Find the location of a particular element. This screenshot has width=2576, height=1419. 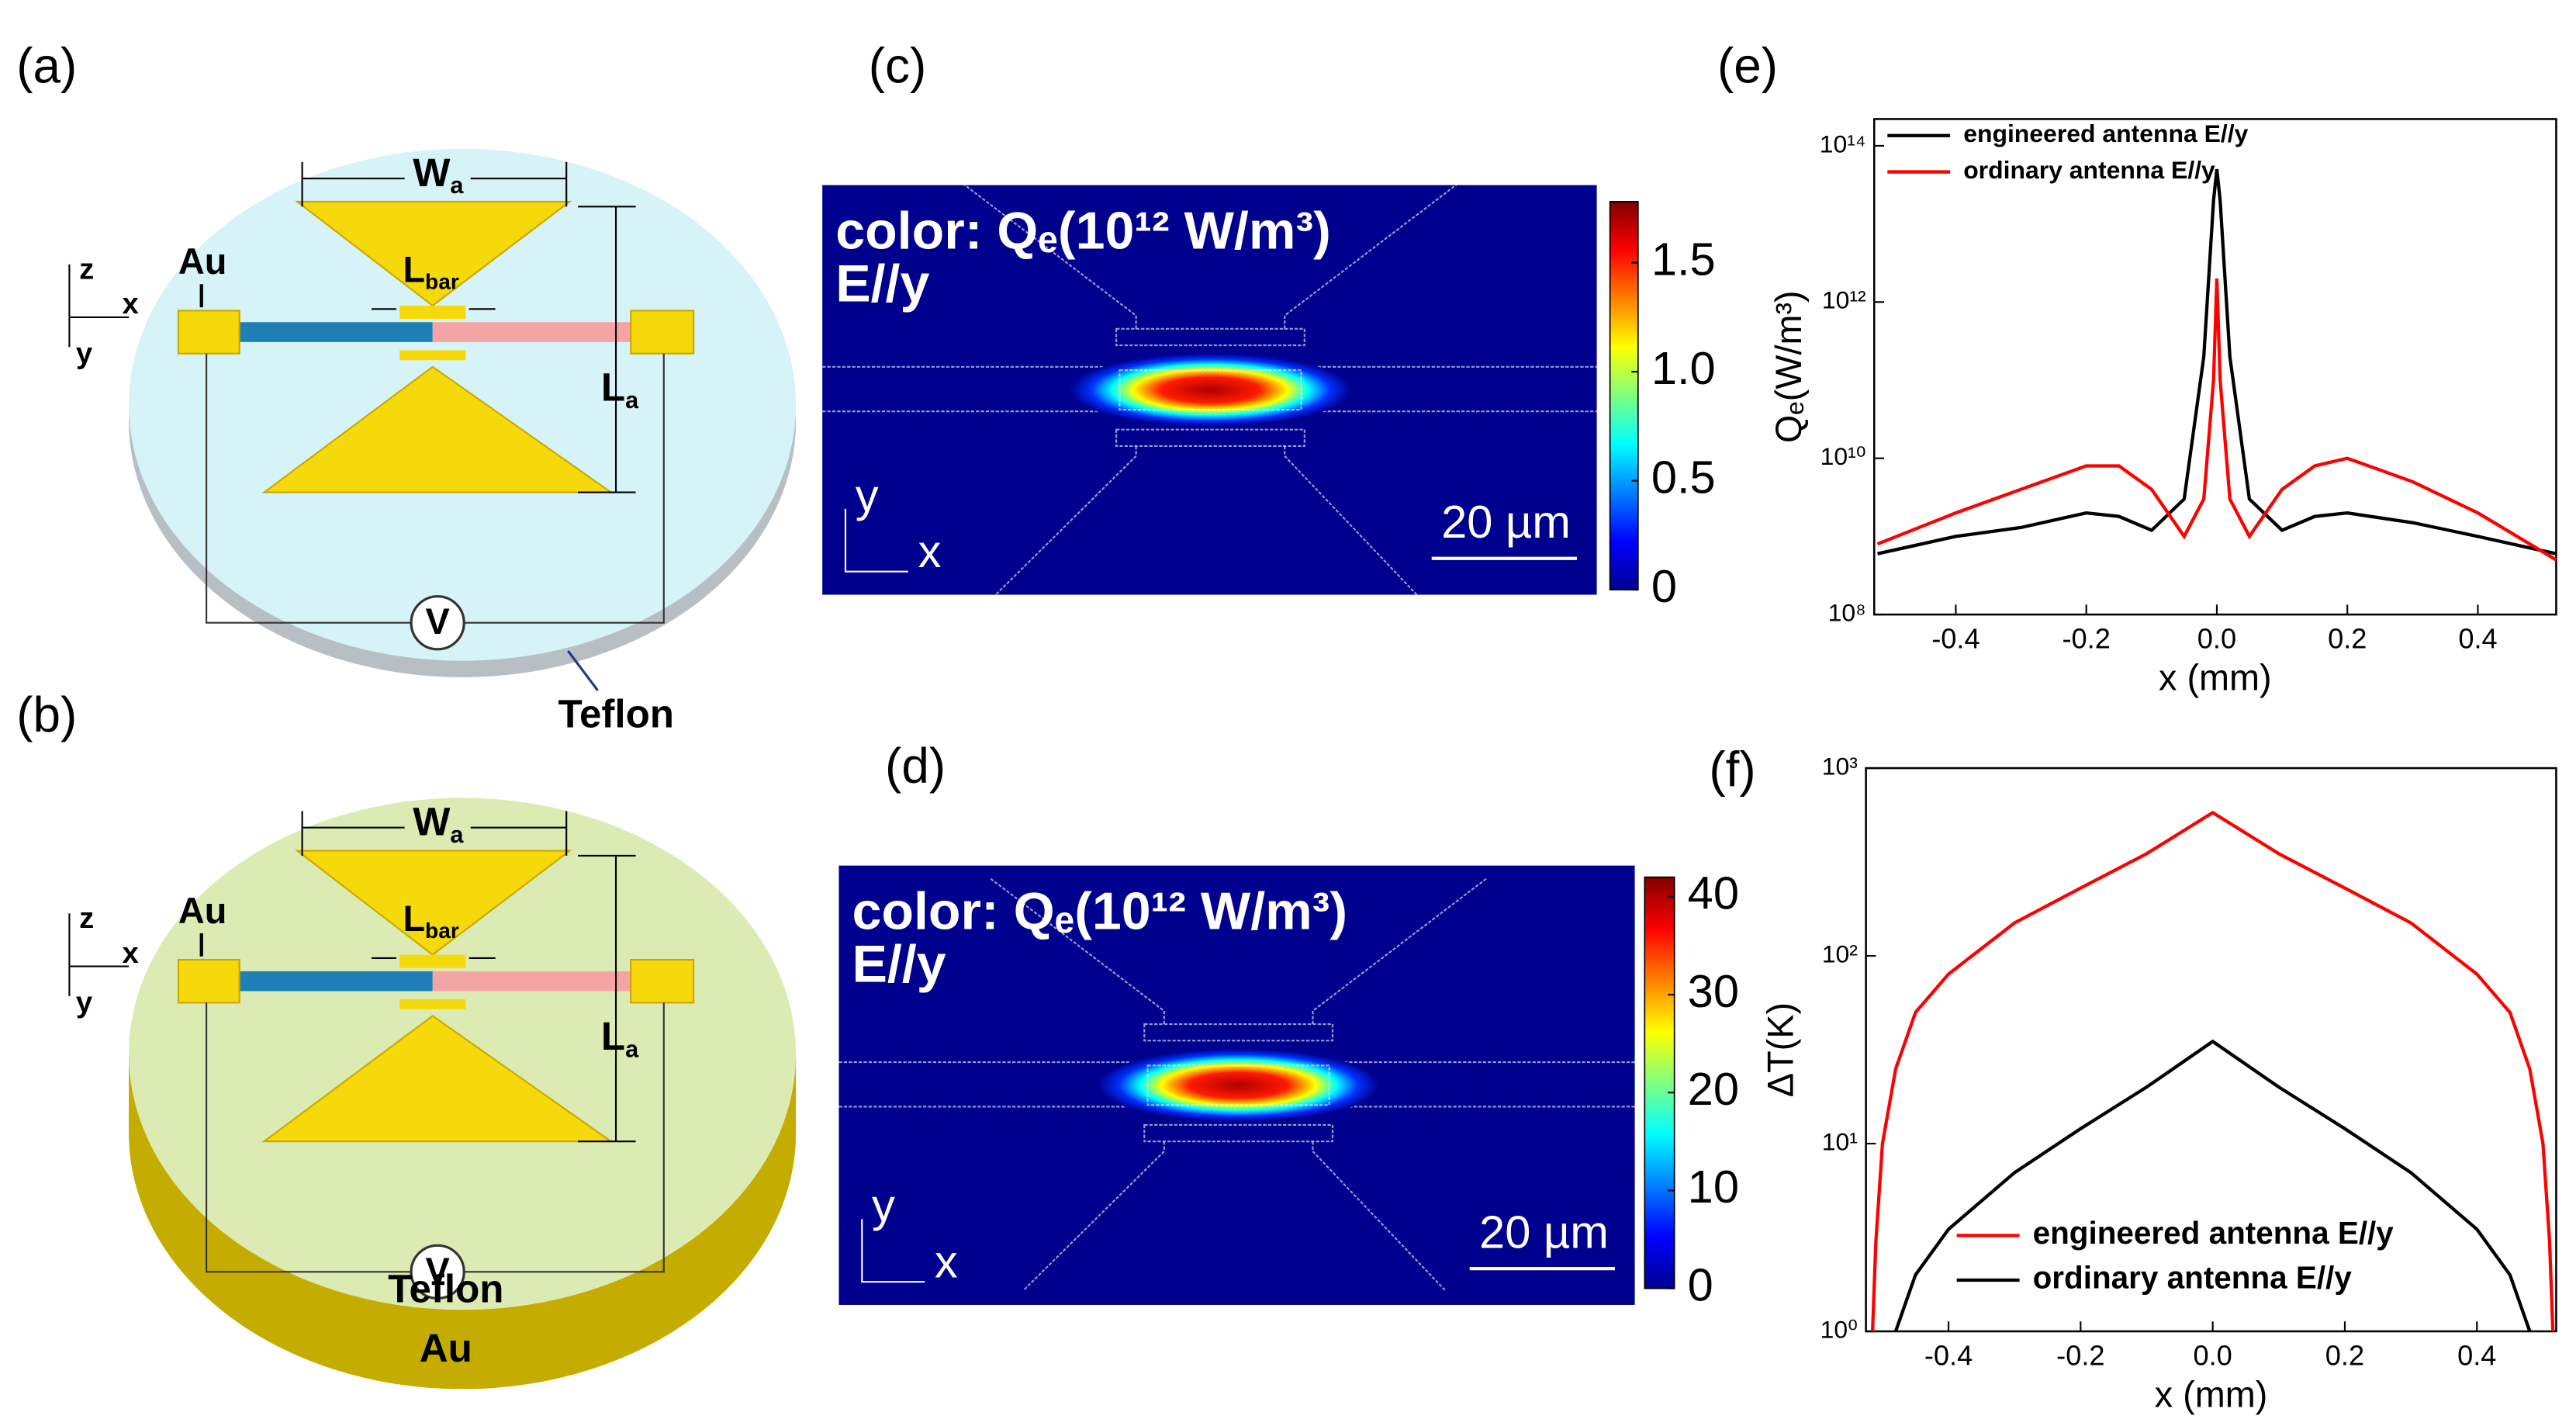

label: -0.4 is located at coordinates (1948, 1356).